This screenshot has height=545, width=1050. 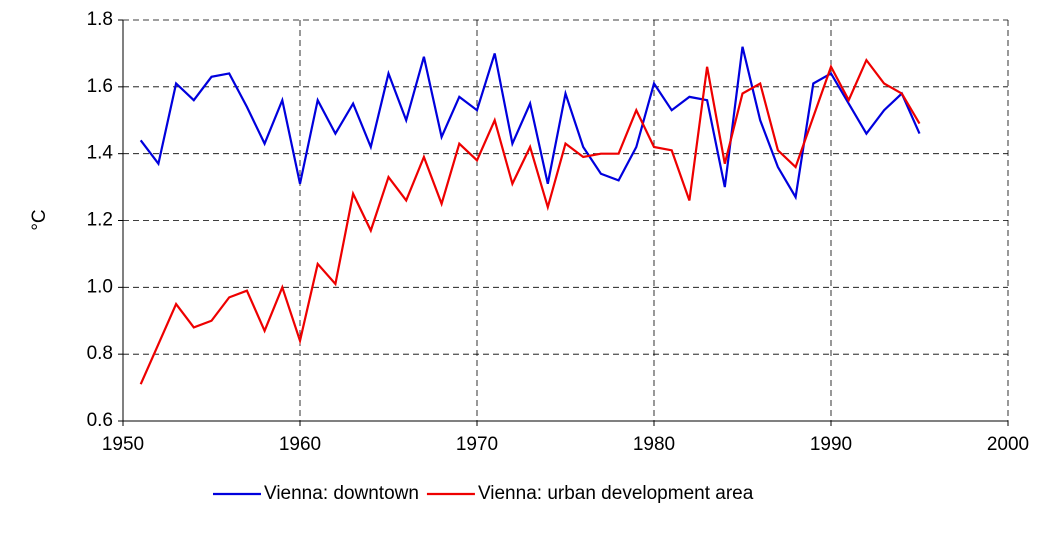 I want to click on y-tick-label: 0.8, so click(x=100, y=353).